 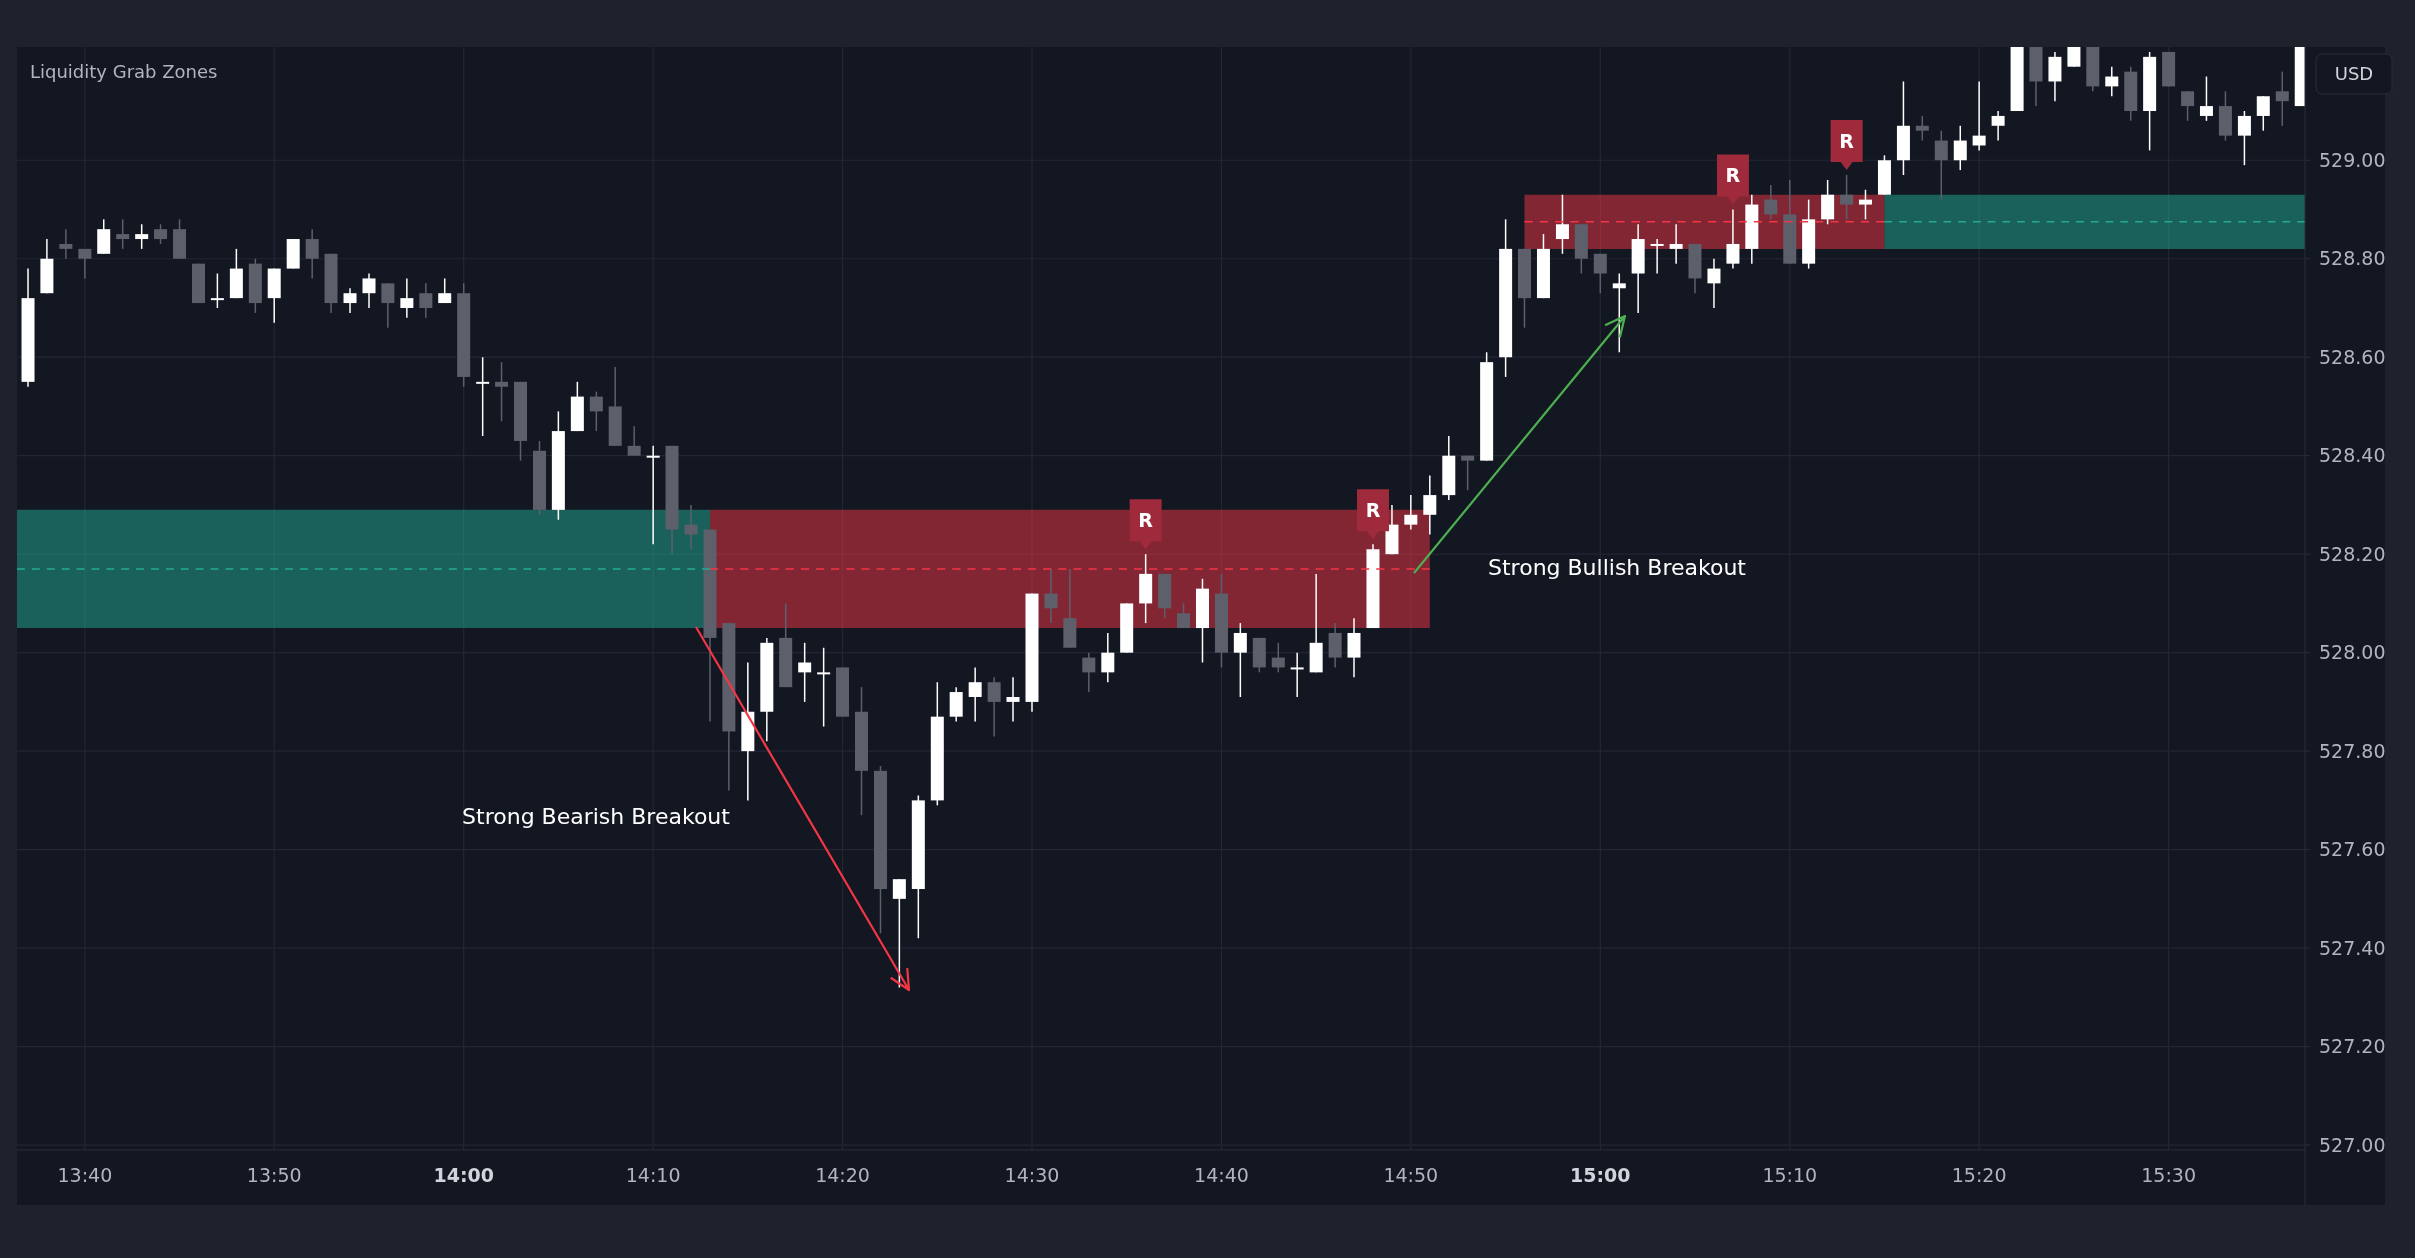 I want to click on x-tick-label: 14:10, so click(x=653, y=1175).